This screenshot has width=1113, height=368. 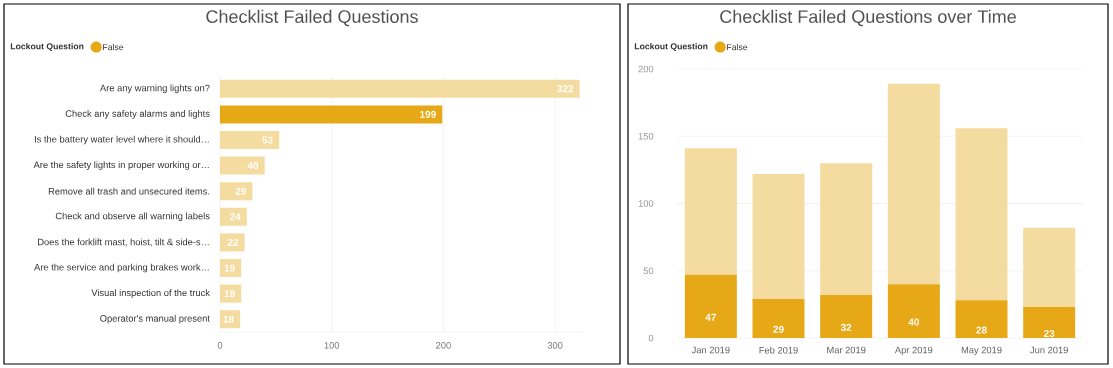 What do you see at coordinates (646, 69) in the screenshot?
I see `y-tick-label: 200` at bounding box center [646, 69].